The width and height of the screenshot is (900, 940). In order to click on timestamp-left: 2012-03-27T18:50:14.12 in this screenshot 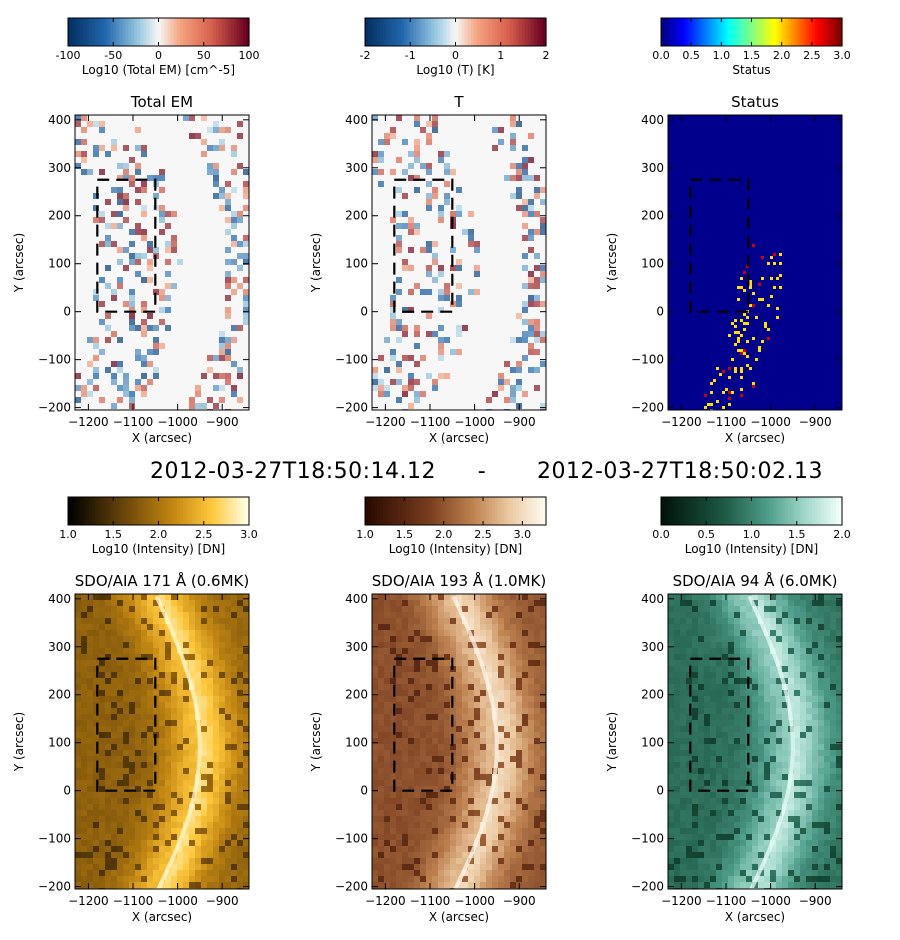, I will do `click(293, 471)`.